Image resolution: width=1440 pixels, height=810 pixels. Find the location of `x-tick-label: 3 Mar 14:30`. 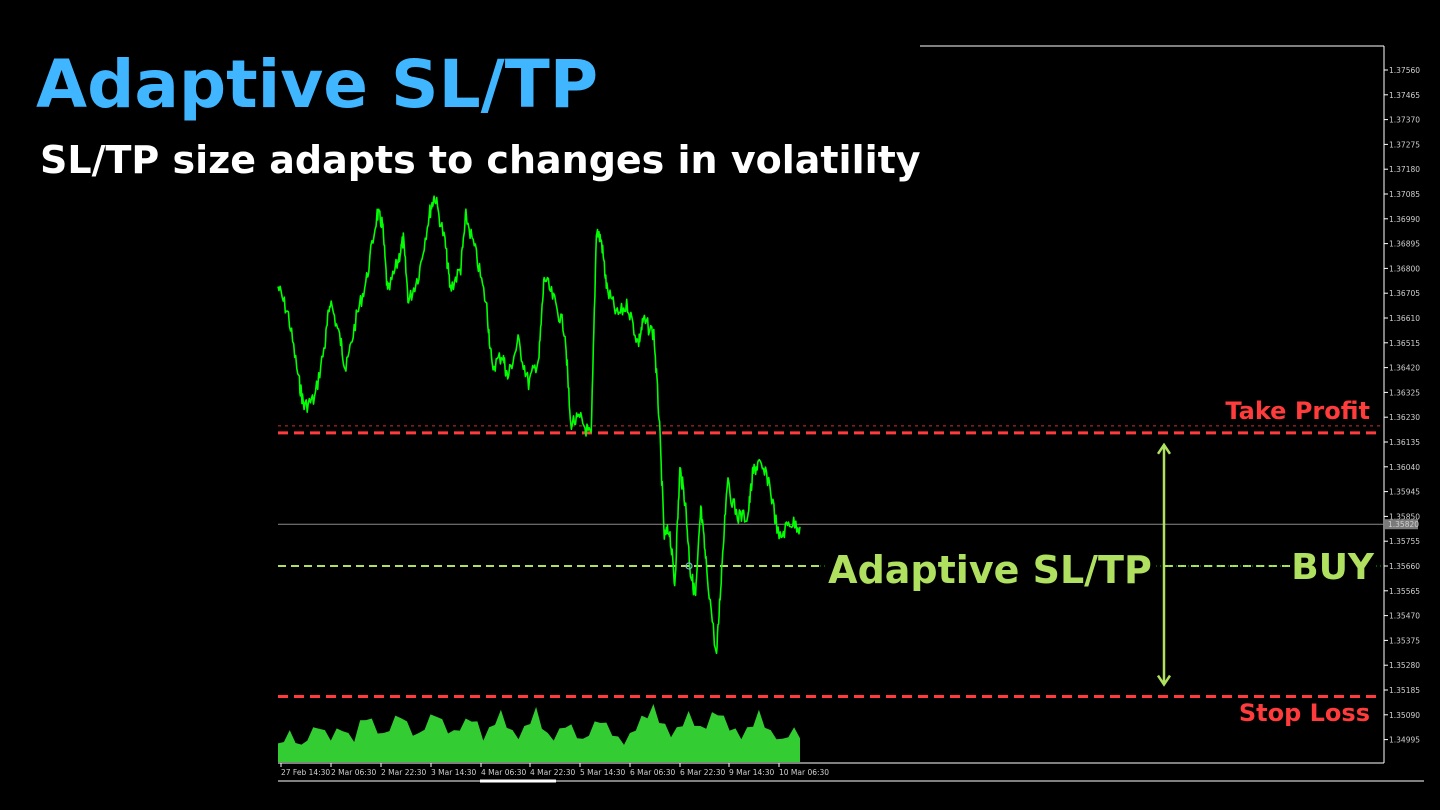

x-tick-label: 3 Mar 14:30 is located at coordinates (454, 772).